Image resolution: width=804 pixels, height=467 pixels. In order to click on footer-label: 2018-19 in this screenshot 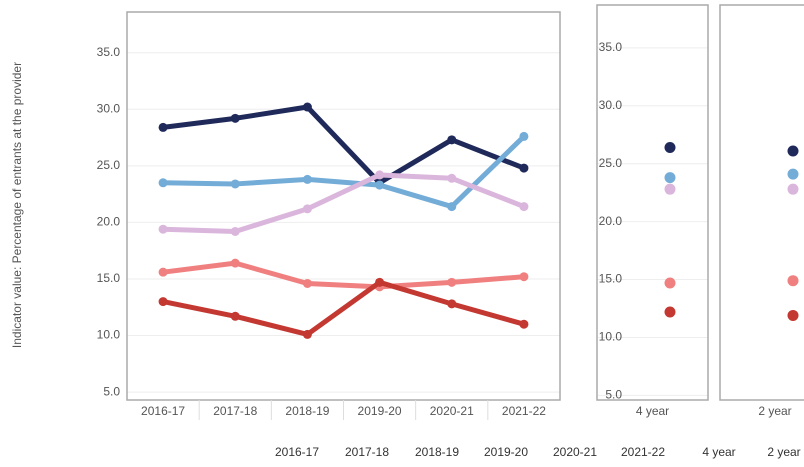, I will do `click(437, 452)`.